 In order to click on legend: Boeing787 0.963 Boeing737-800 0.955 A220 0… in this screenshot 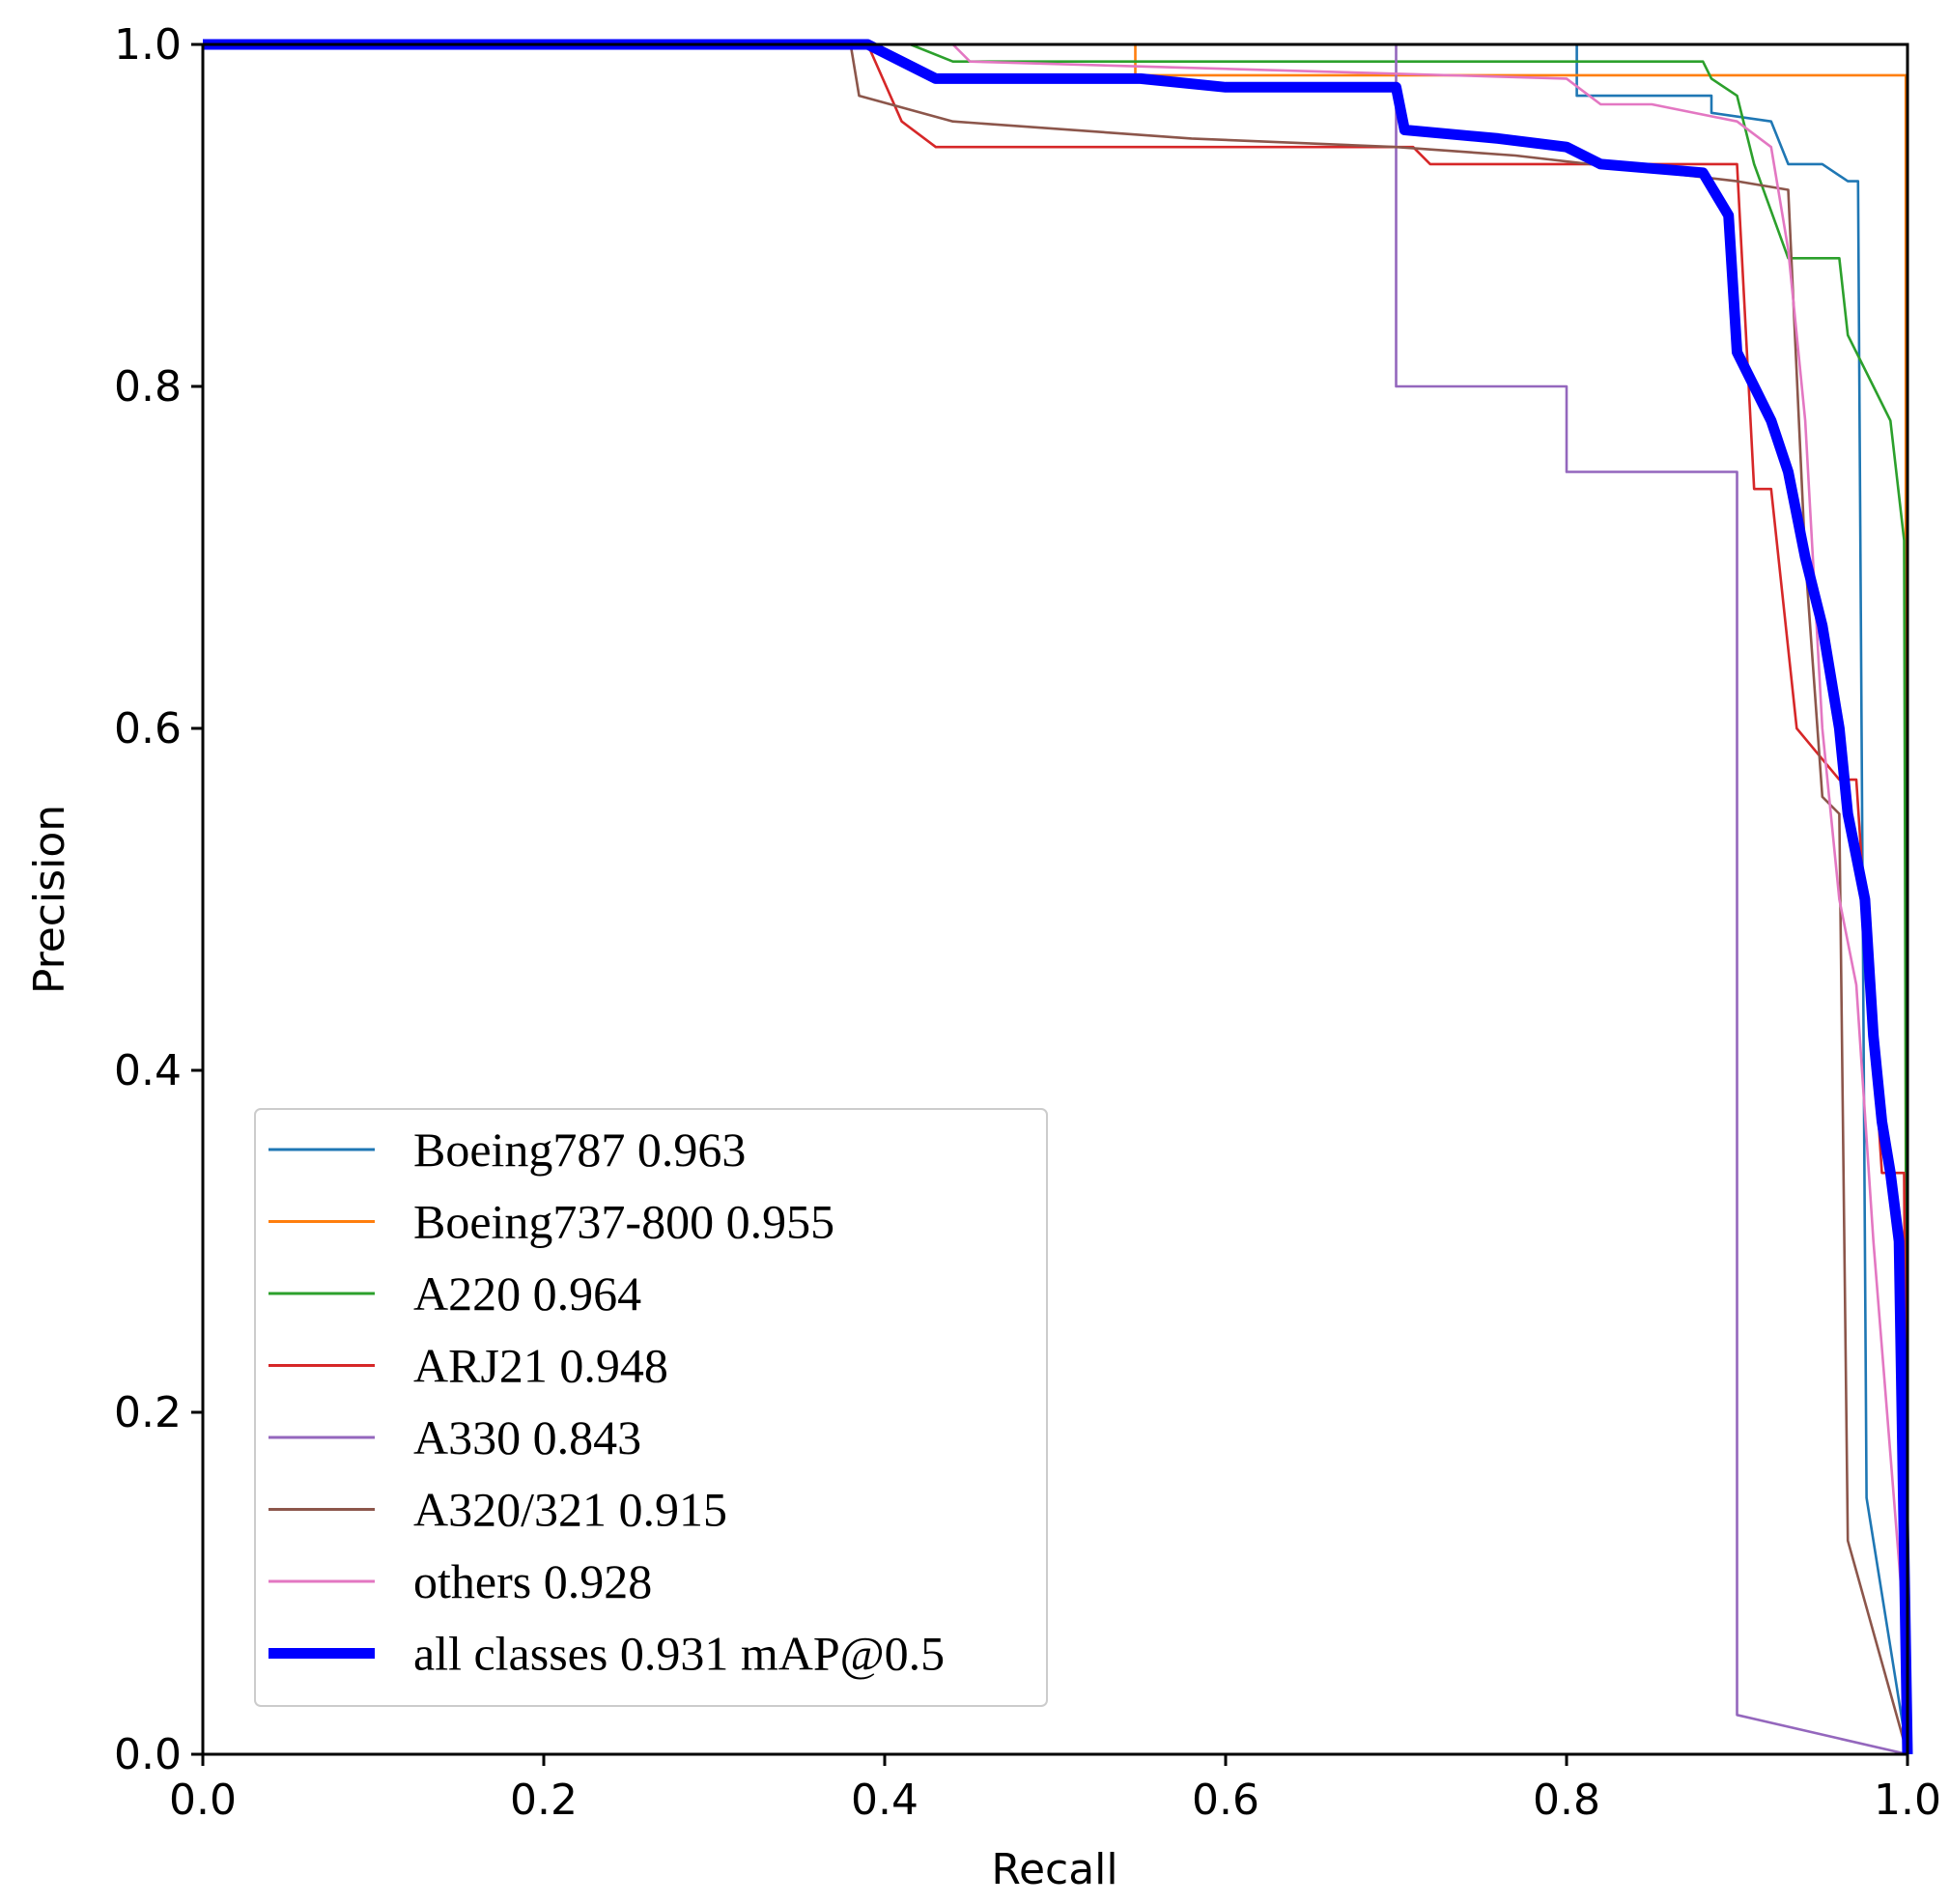, I will do `click(651, 1407)`.